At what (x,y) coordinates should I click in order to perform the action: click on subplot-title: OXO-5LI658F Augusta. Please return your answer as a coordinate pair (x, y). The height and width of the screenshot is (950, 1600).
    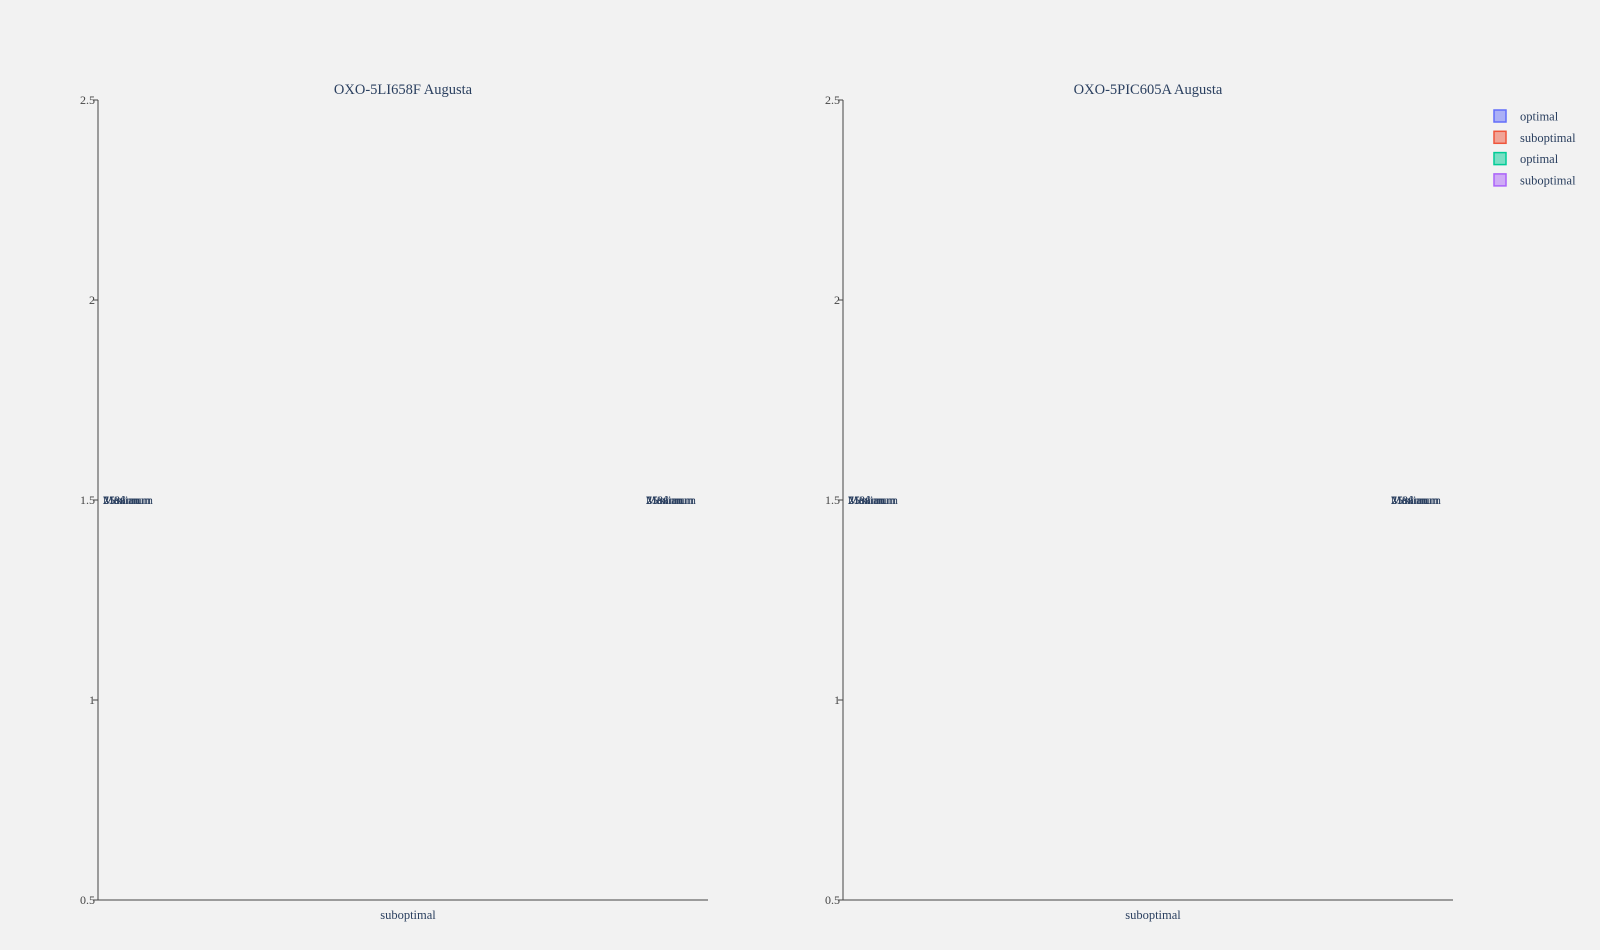
    Looking at the image, I should click on (403, 90).